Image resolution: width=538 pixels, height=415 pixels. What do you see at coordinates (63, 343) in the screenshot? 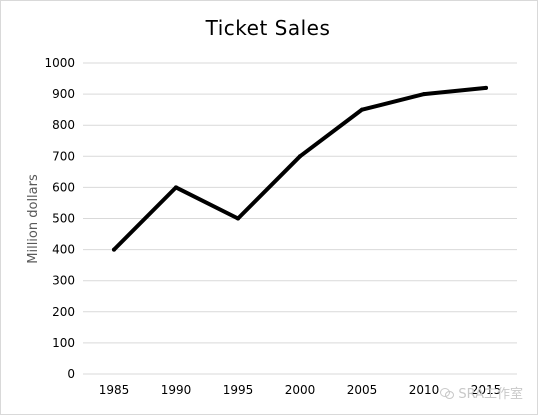
I see `y-tick-label: 100` at bounding box center [63, 343].